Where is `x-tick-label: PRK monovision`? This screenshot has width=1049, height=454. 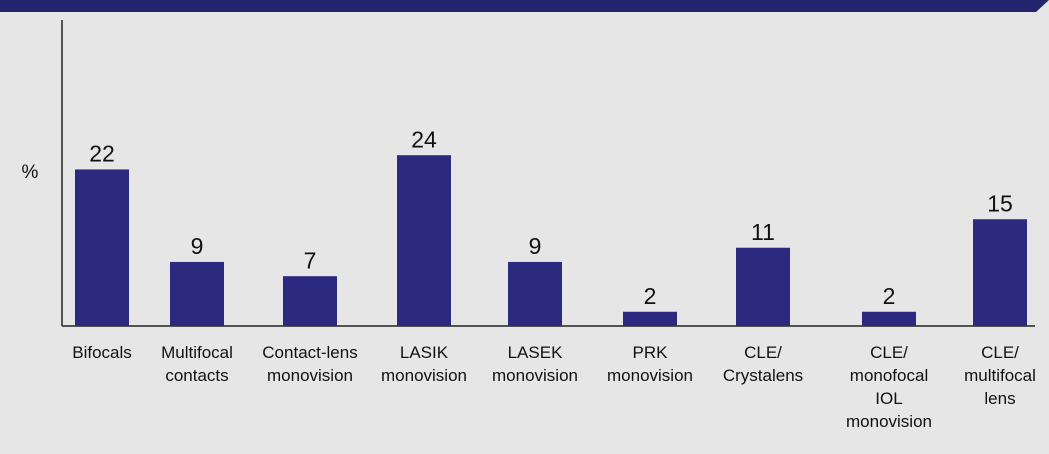 x-tick-label: PRK monovision is located at coordinates (650, 364).